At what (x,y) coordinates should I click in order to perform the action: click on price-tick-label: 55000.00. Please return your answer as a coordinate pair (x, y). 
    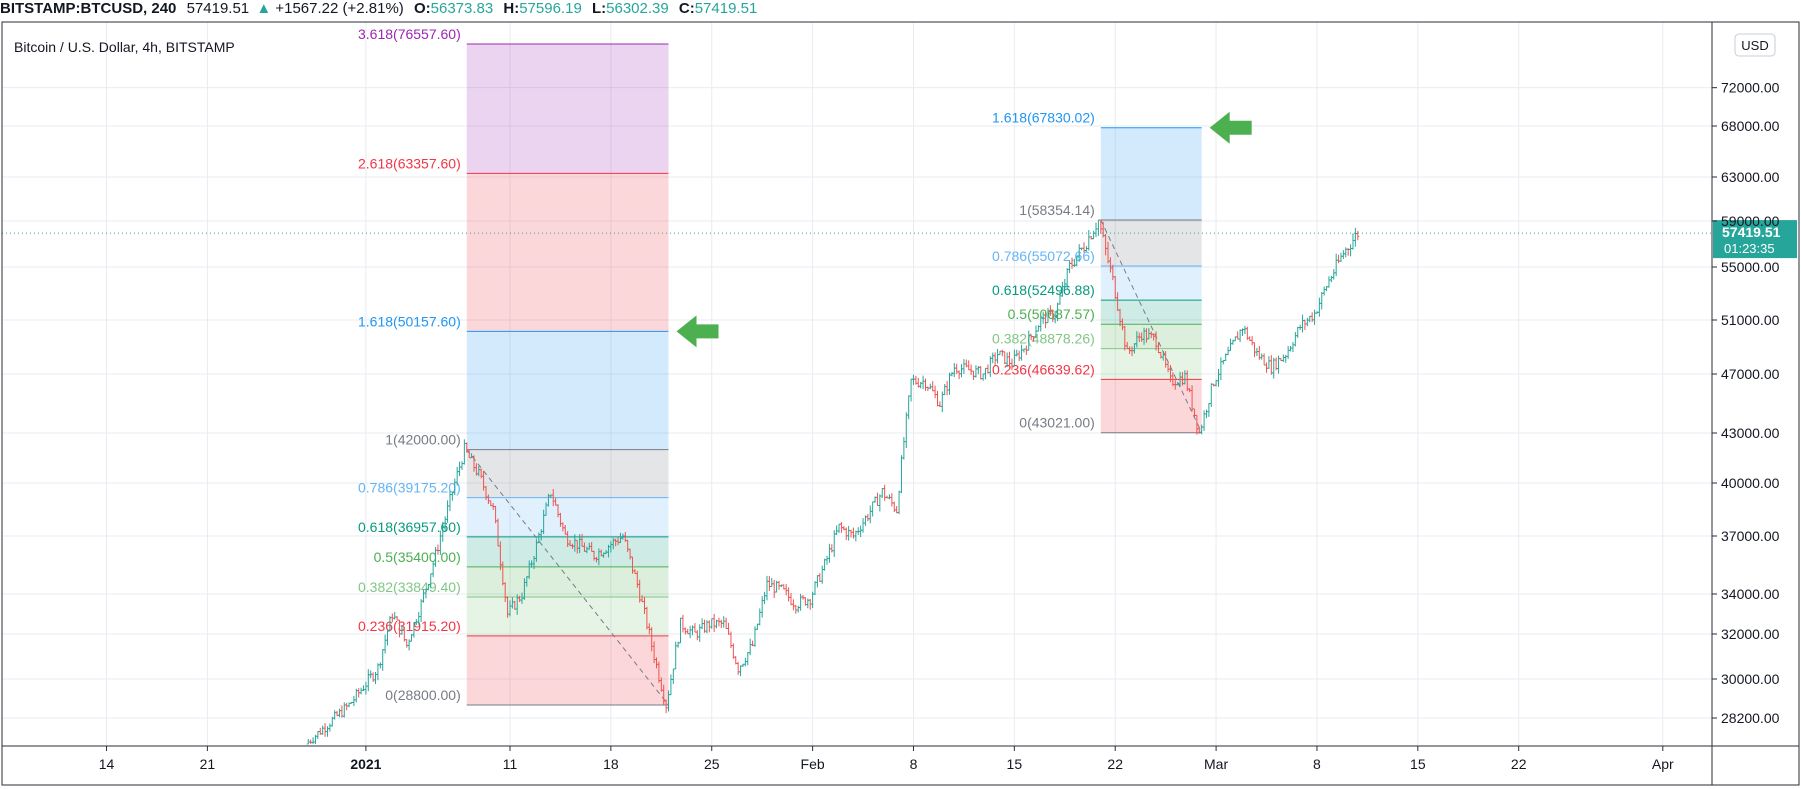
    Looking at the image, I should click on (1750, 267).